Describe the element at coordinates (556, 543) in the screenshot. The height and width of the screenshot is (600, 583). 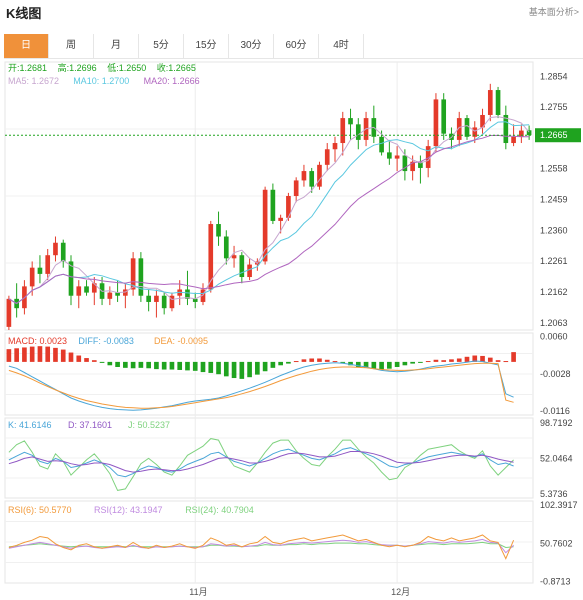
I see `rsi-tick-label: 50.7602` at that location.